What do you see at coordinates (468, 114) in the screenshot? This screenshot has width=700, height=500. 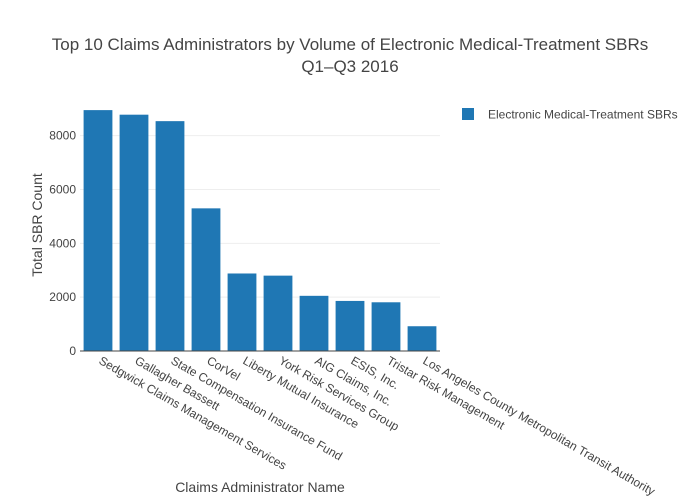 I see `legend-swatch` at bounding box center [468, 114].